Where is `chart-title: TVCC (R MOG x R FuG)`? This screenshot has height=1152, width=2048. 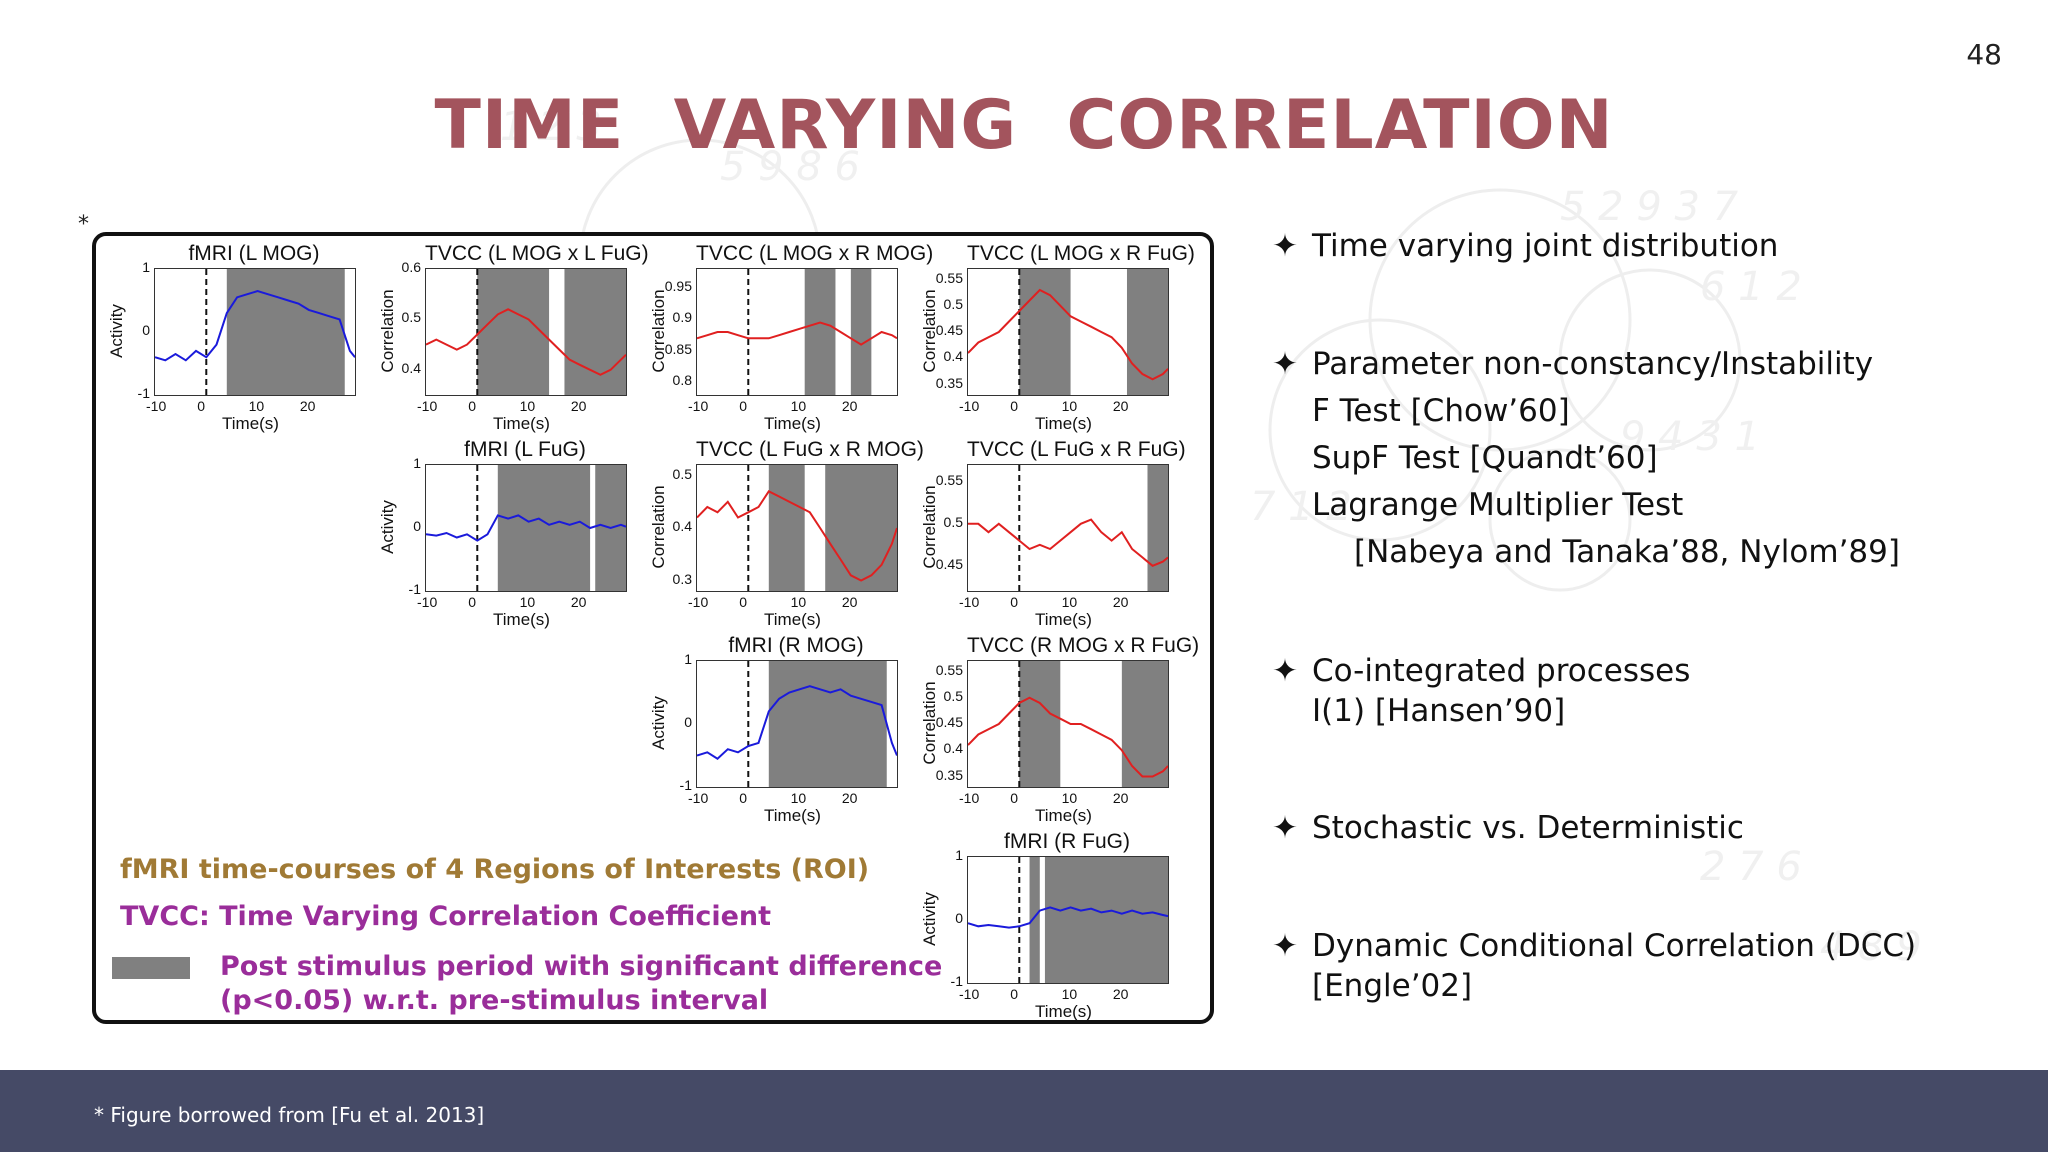 chart-title: TVCC (R MOG x R FuG) is located at coordinates (1083, 645).